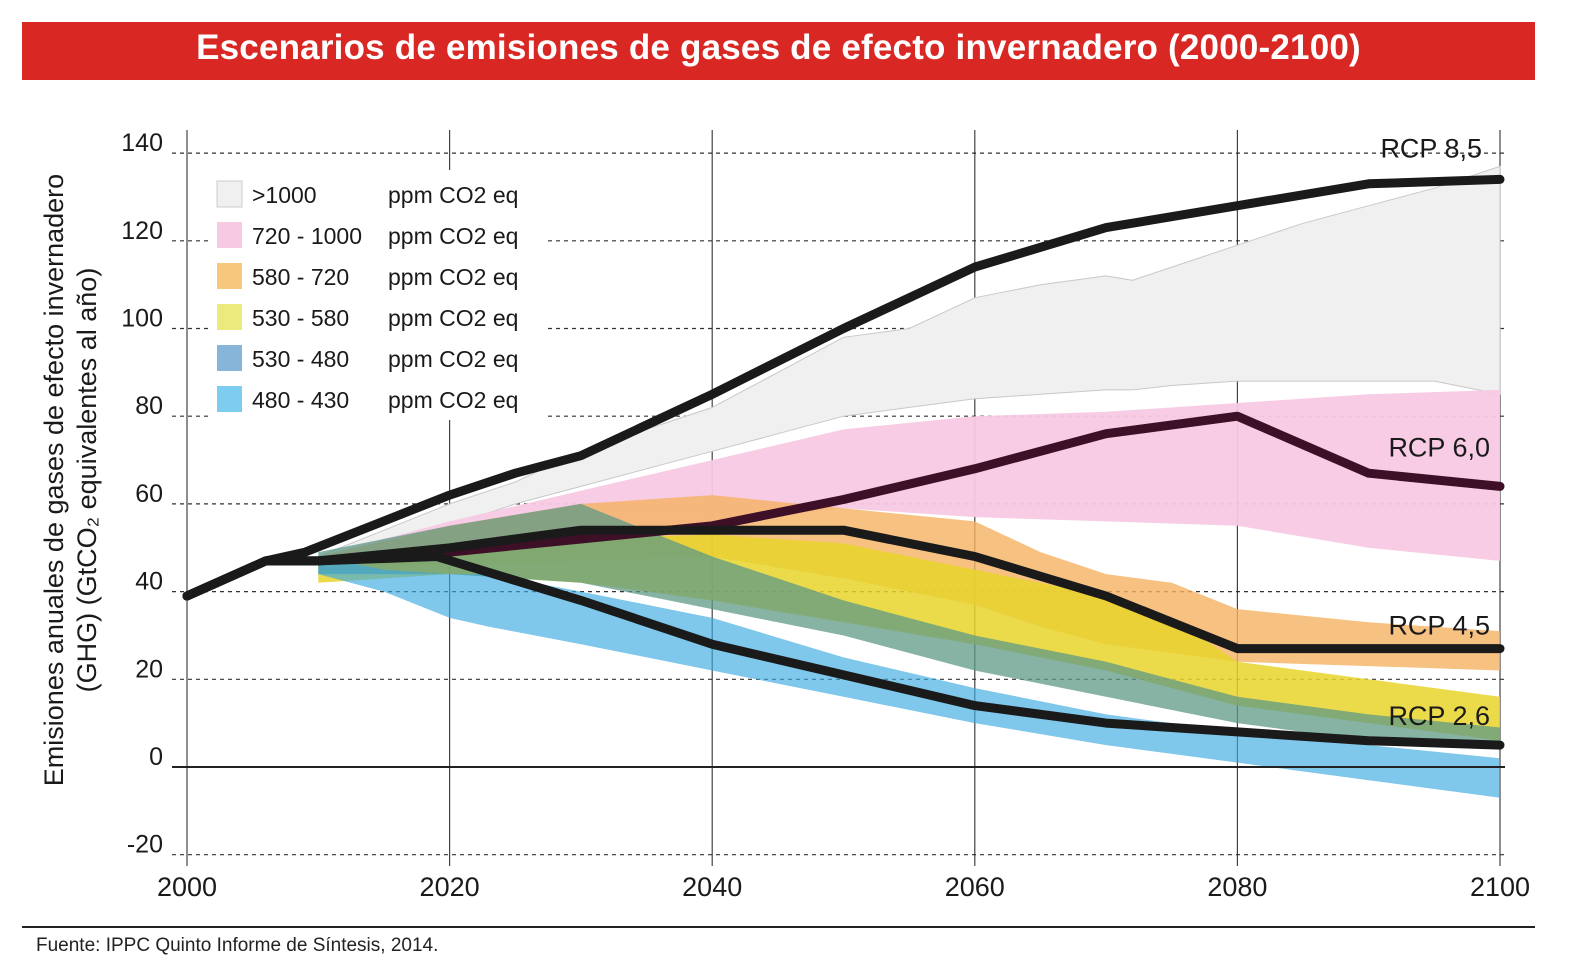 The height and width of the screenshot is (978, 1591). What do you see at coordinates (149, 494) in the screenshot?
I see `y-tick-label: 60` at bounding box center [149, 494].